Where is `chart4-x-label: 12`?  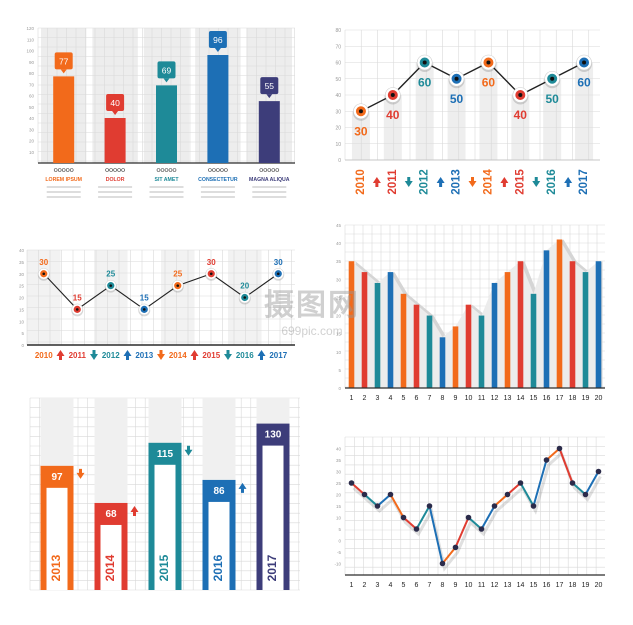
chart4-x-label: 12 is located at coordinates (495, 398).